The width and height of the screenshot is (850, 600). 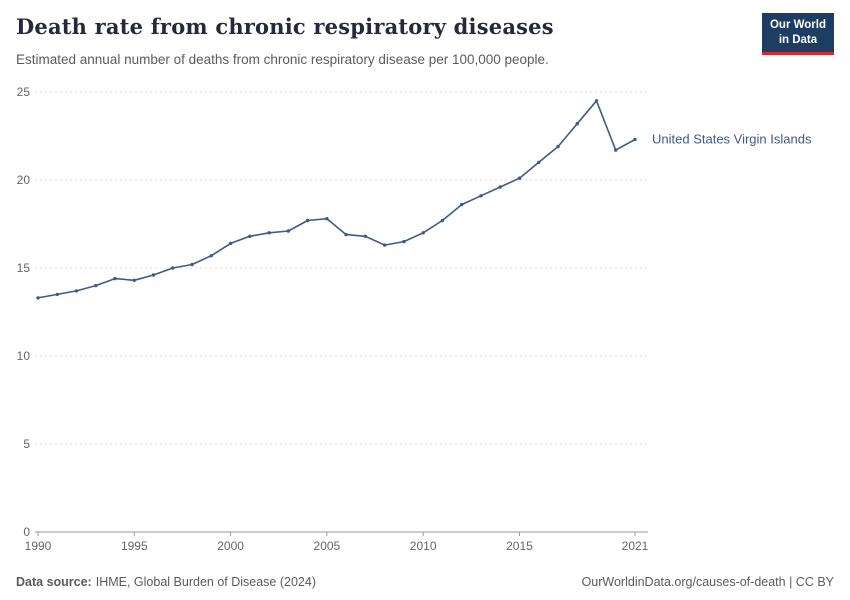 What do you see at coordinates (635, 546) in the screenshot?
I see `x-tick-label: 2021` at bounding box center [635, 546].